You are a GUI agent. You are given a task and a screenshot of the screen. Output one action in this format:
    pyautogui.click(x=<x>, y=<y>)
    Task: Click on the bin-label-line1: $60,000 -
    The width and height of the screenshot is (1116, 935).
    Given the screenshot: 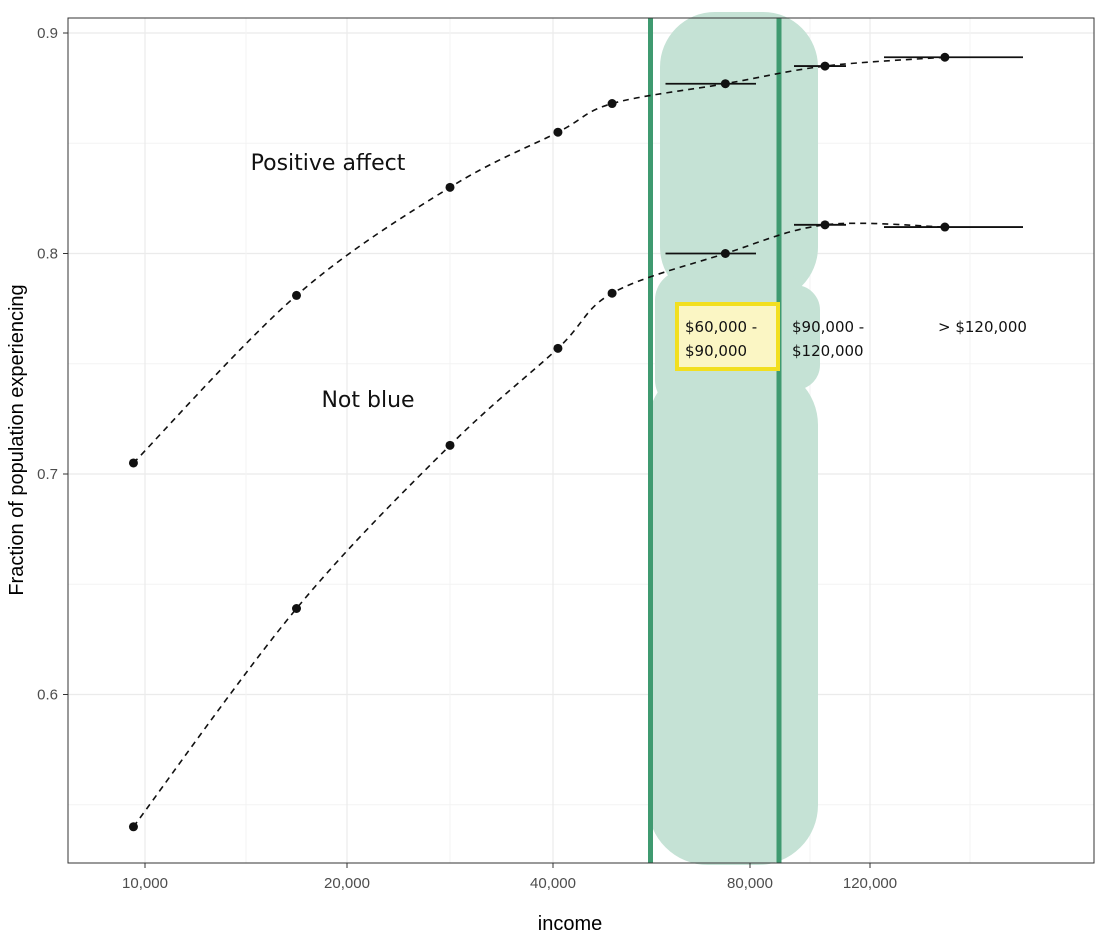 What is the action you would take?
    pyautogui.click(x=721, y=327)
    